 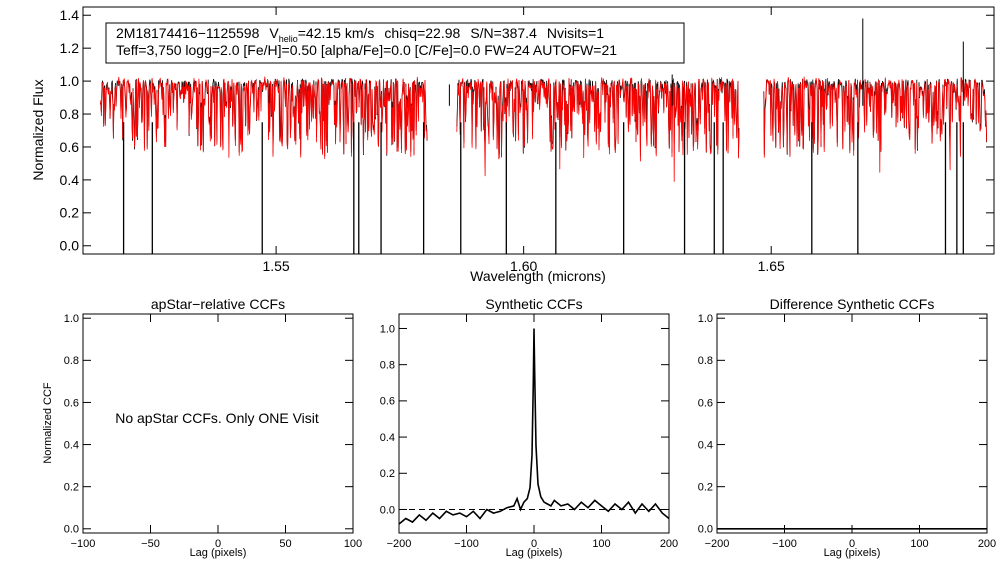 What do you see at coordinates (218, 553) in the screenshot?
I see `apstar-ccf-x-axis-label: Lag (pixels)` at bounding box center [218, 553].